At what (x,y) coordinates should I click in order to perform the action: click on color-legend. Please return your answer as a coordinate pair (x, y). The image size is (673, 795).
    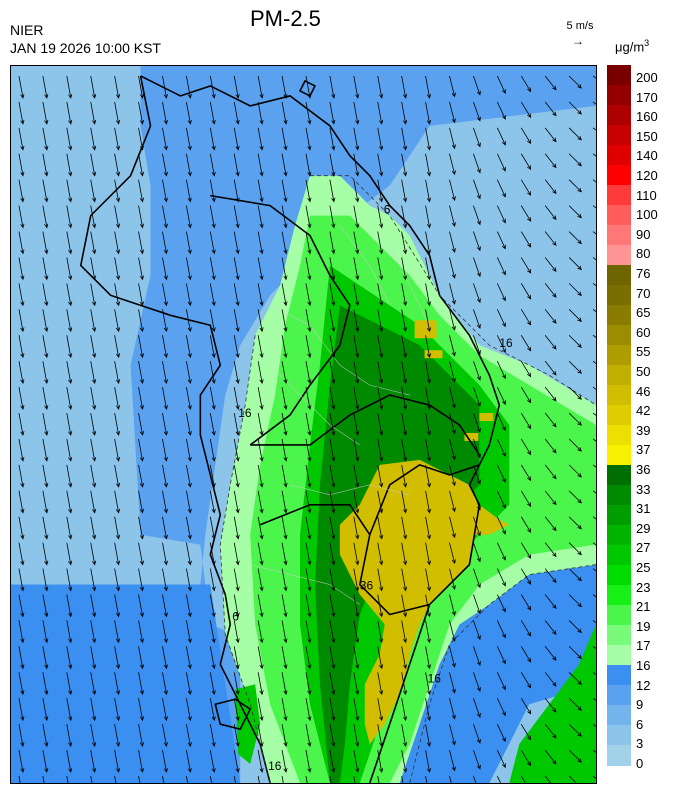
    Looking at the image, I should click on (619, 415).